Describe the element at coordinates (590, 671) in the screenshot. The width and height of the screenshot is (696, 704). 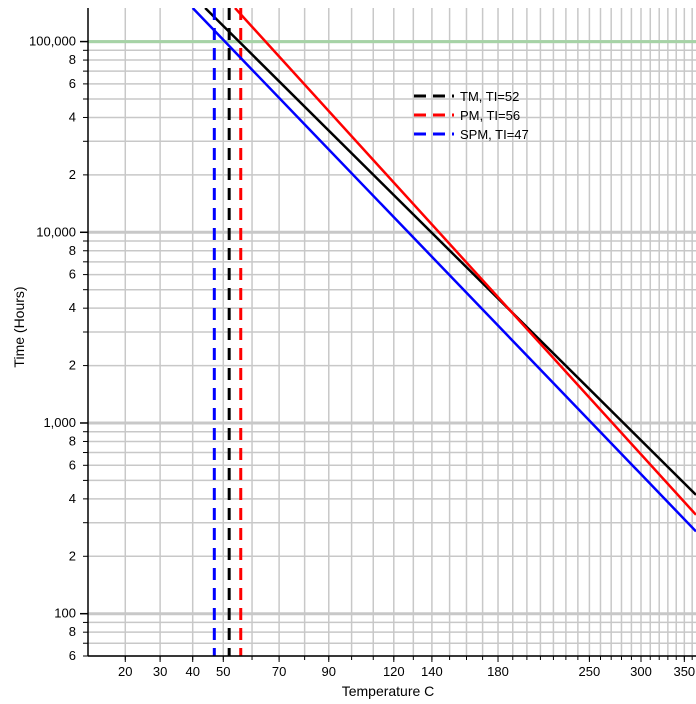
I see `x-tick-label: 250` at that location.